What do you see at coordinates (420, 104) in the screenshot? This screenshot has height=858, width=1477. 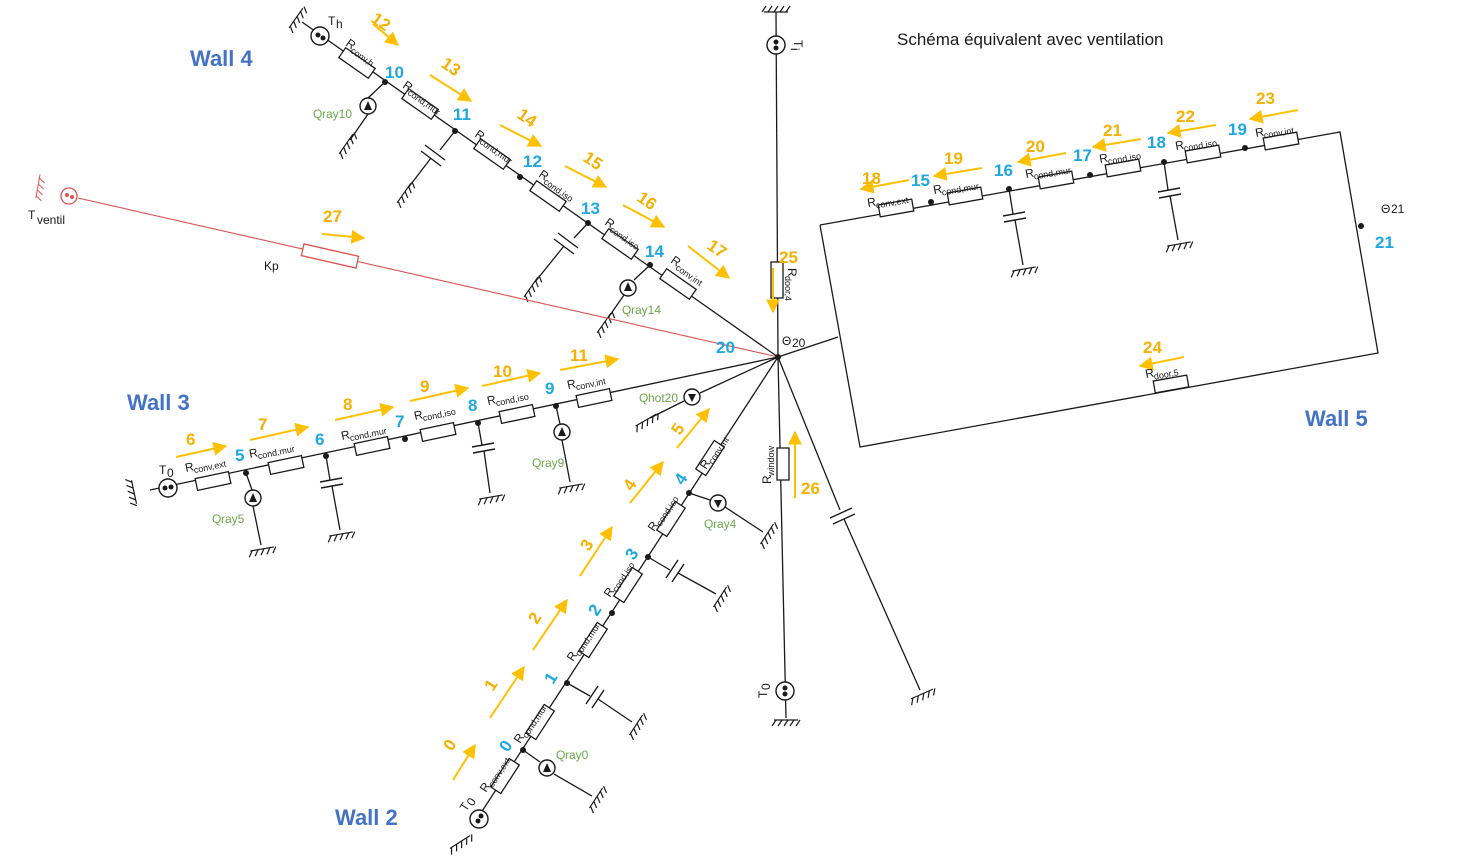 I see `wall4-rcondmur1` at bounding box center [420, 104].